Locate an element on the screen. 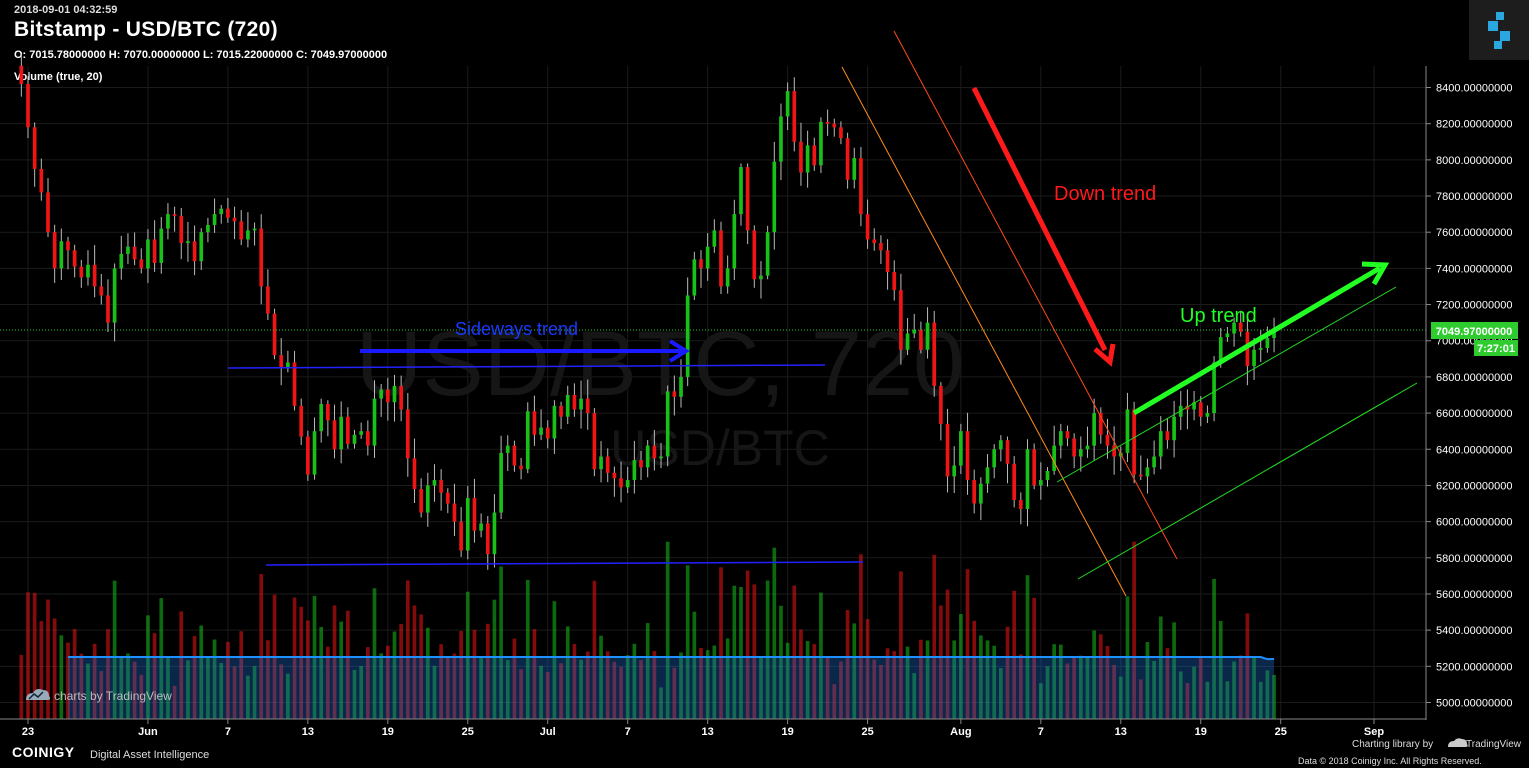 The width and height of the screenshot is (1529, 768). coinigy-logo is located at coordinates (1499, 30).